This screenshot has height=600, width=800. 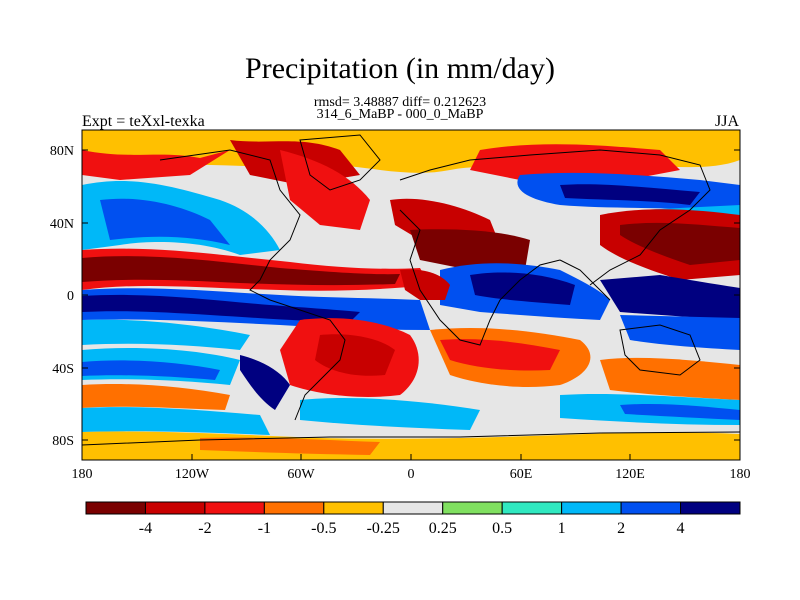 What do you see at coordinates (323, 528) in the screenshot?
I see `colorbar-label: -0.5` at bounding box center [323, 528].